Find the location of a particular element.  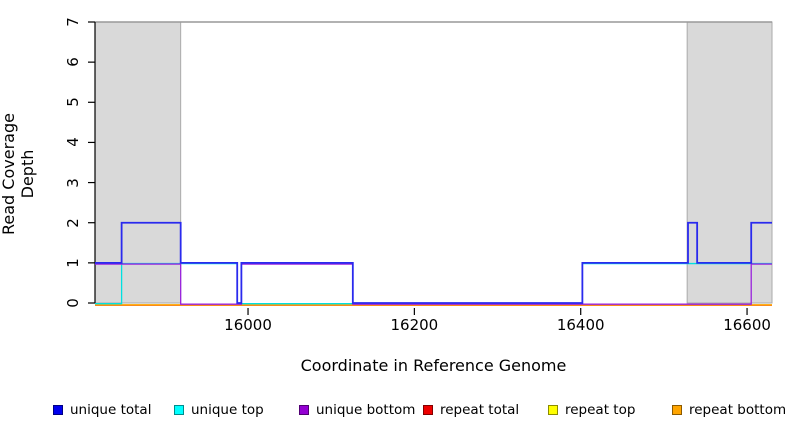

series-unique-bottom is located at coordinates (433, 284).